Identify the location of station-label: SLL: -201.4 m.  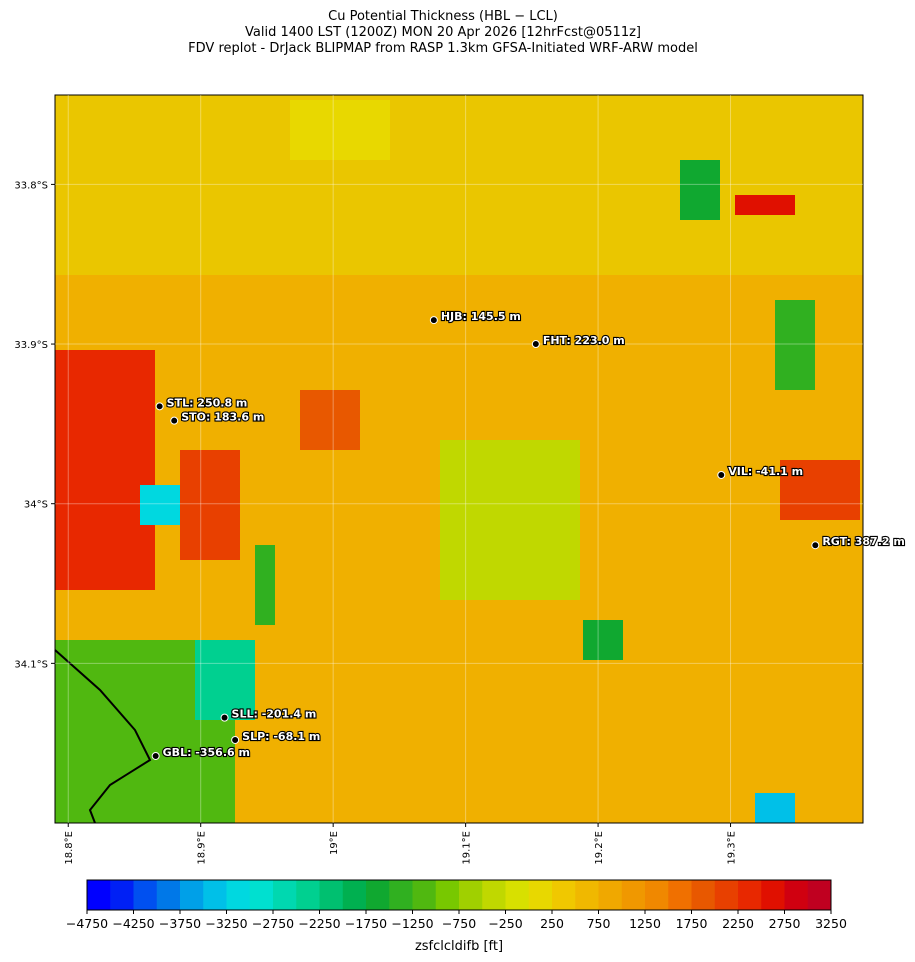
(274, 714).